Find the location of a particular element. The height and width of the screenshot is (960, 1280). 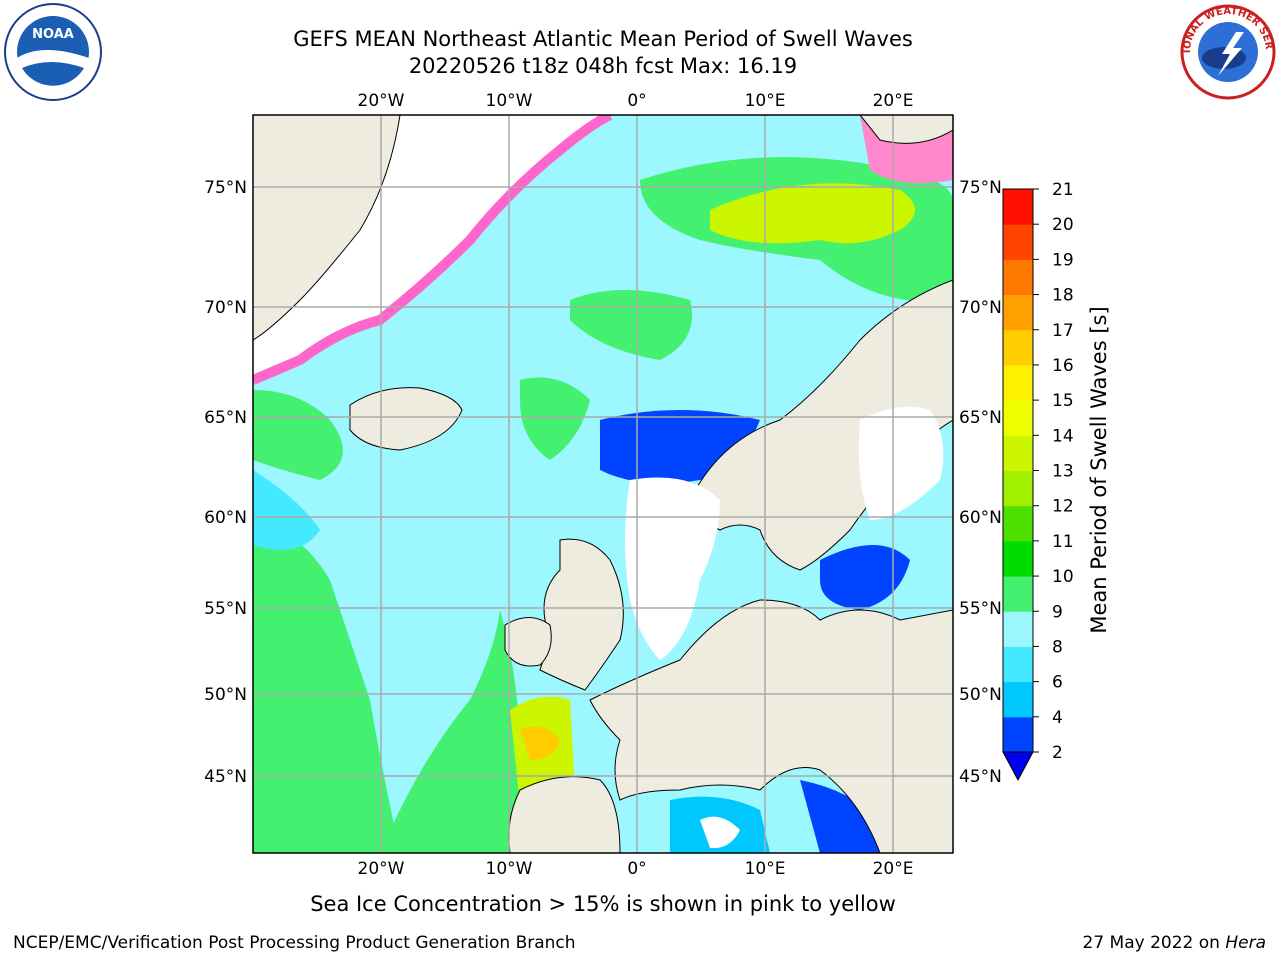

swell-region-irminger is located at coordinates (286, 510).